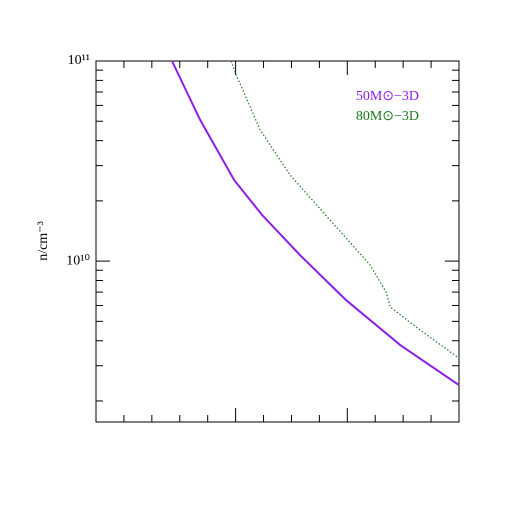 This screenshot has width=518, height=523. Describe the element at coordinates (78, 260) in the screenshot. I see `y-tick-label: 10¹⁰` at that location.